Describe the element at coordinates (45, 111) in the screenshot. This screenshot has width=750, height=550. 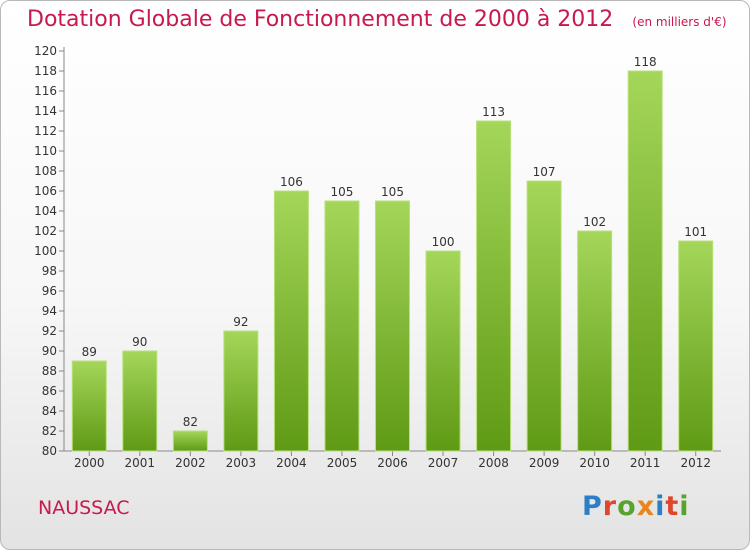
I see `y-tick-label: 114` at that location.